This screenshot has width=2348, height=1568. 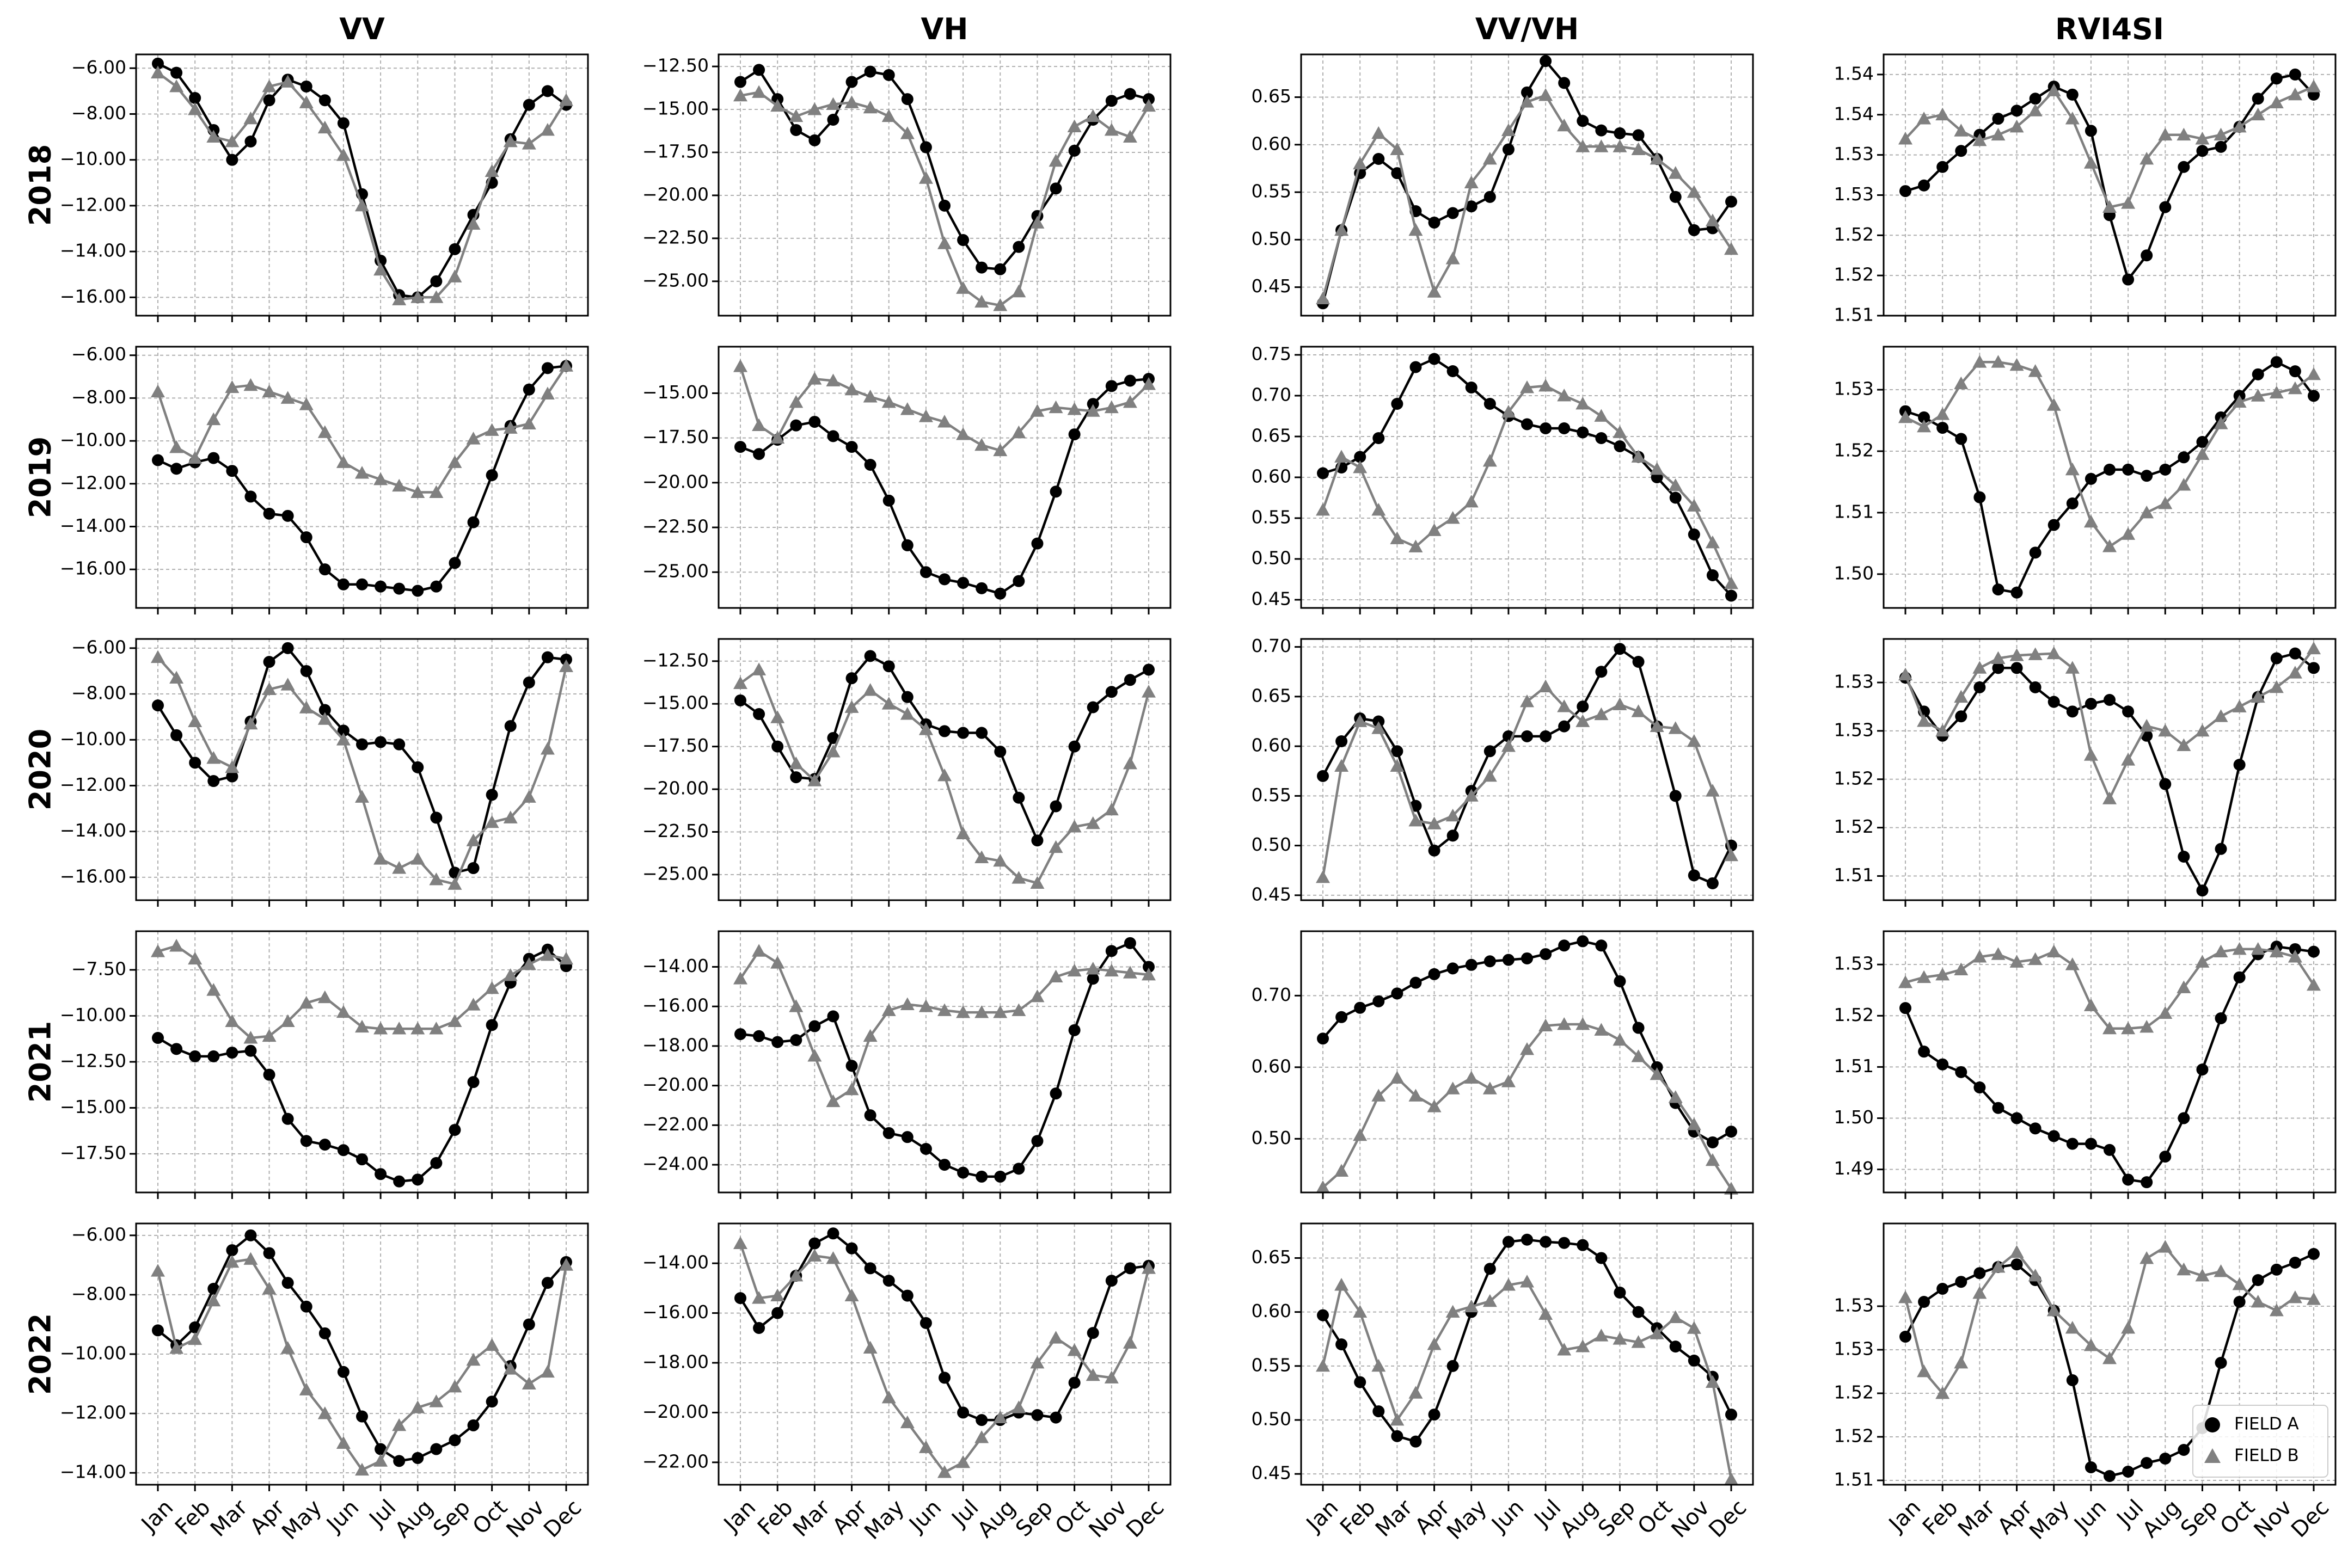 I want to click on y-tick-label: 0.65, so click(x=1271, y=695).